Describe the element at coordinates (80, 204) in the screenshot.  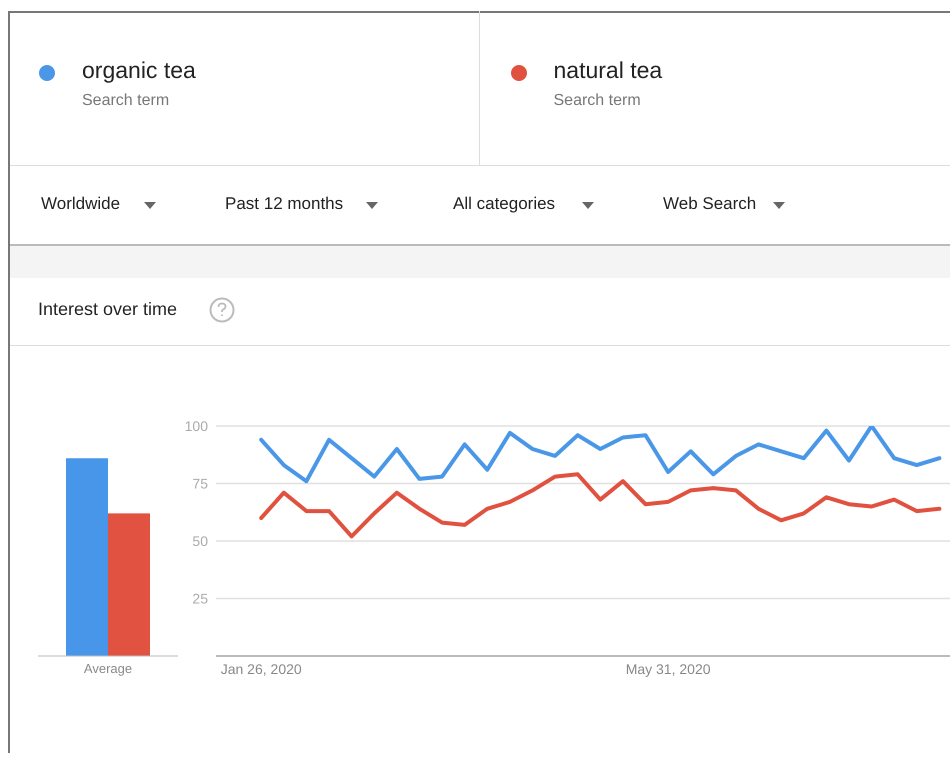
I see `text: Worldwide` at that location.